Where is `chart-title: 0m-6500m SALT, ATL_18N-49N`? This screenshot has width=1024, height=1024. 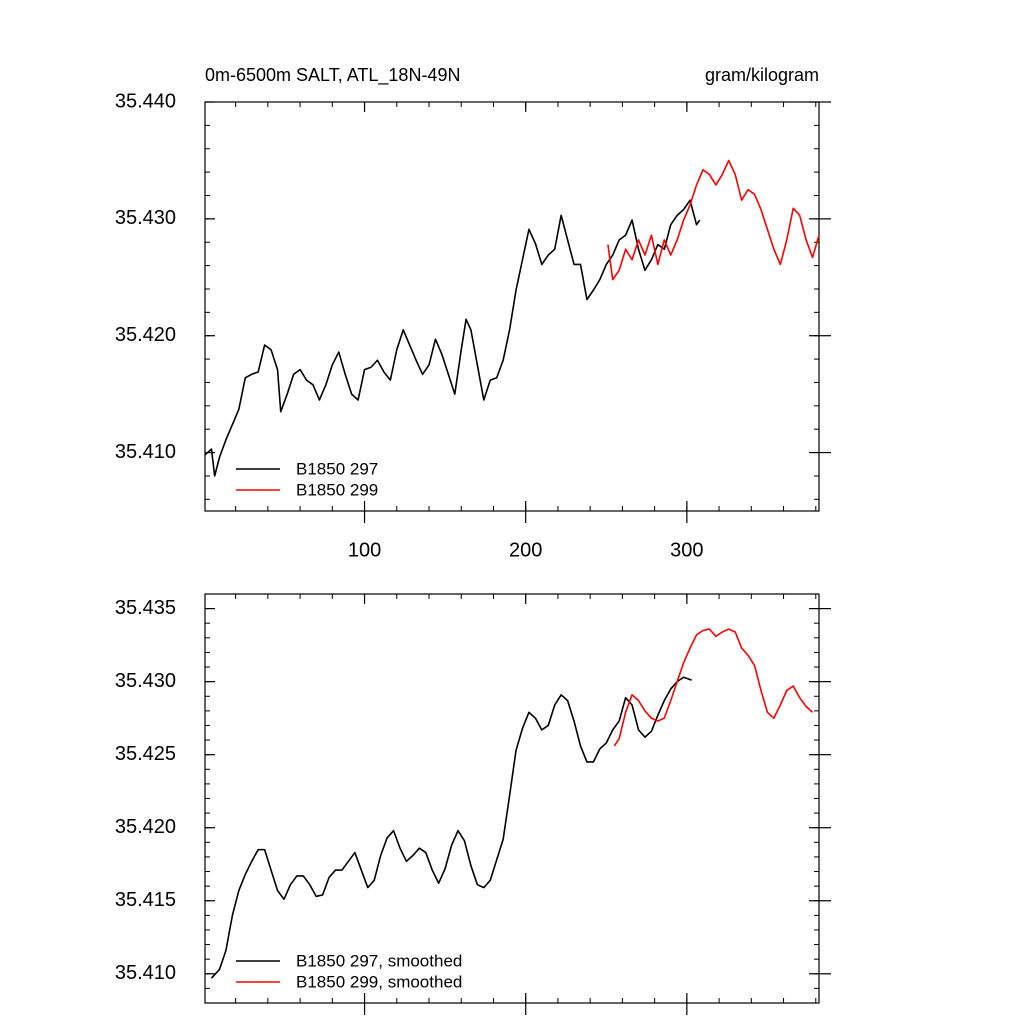 chart-title: 0m-6500m SALT, ATL_18N-49N is located at coordinates (332, 75).